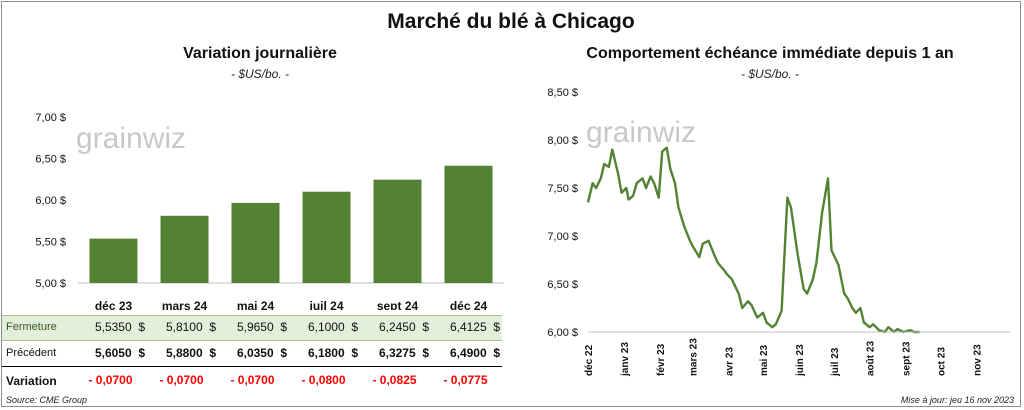  I want to click on bar-y-tick-label: 6,50 $, so click(50, 160).